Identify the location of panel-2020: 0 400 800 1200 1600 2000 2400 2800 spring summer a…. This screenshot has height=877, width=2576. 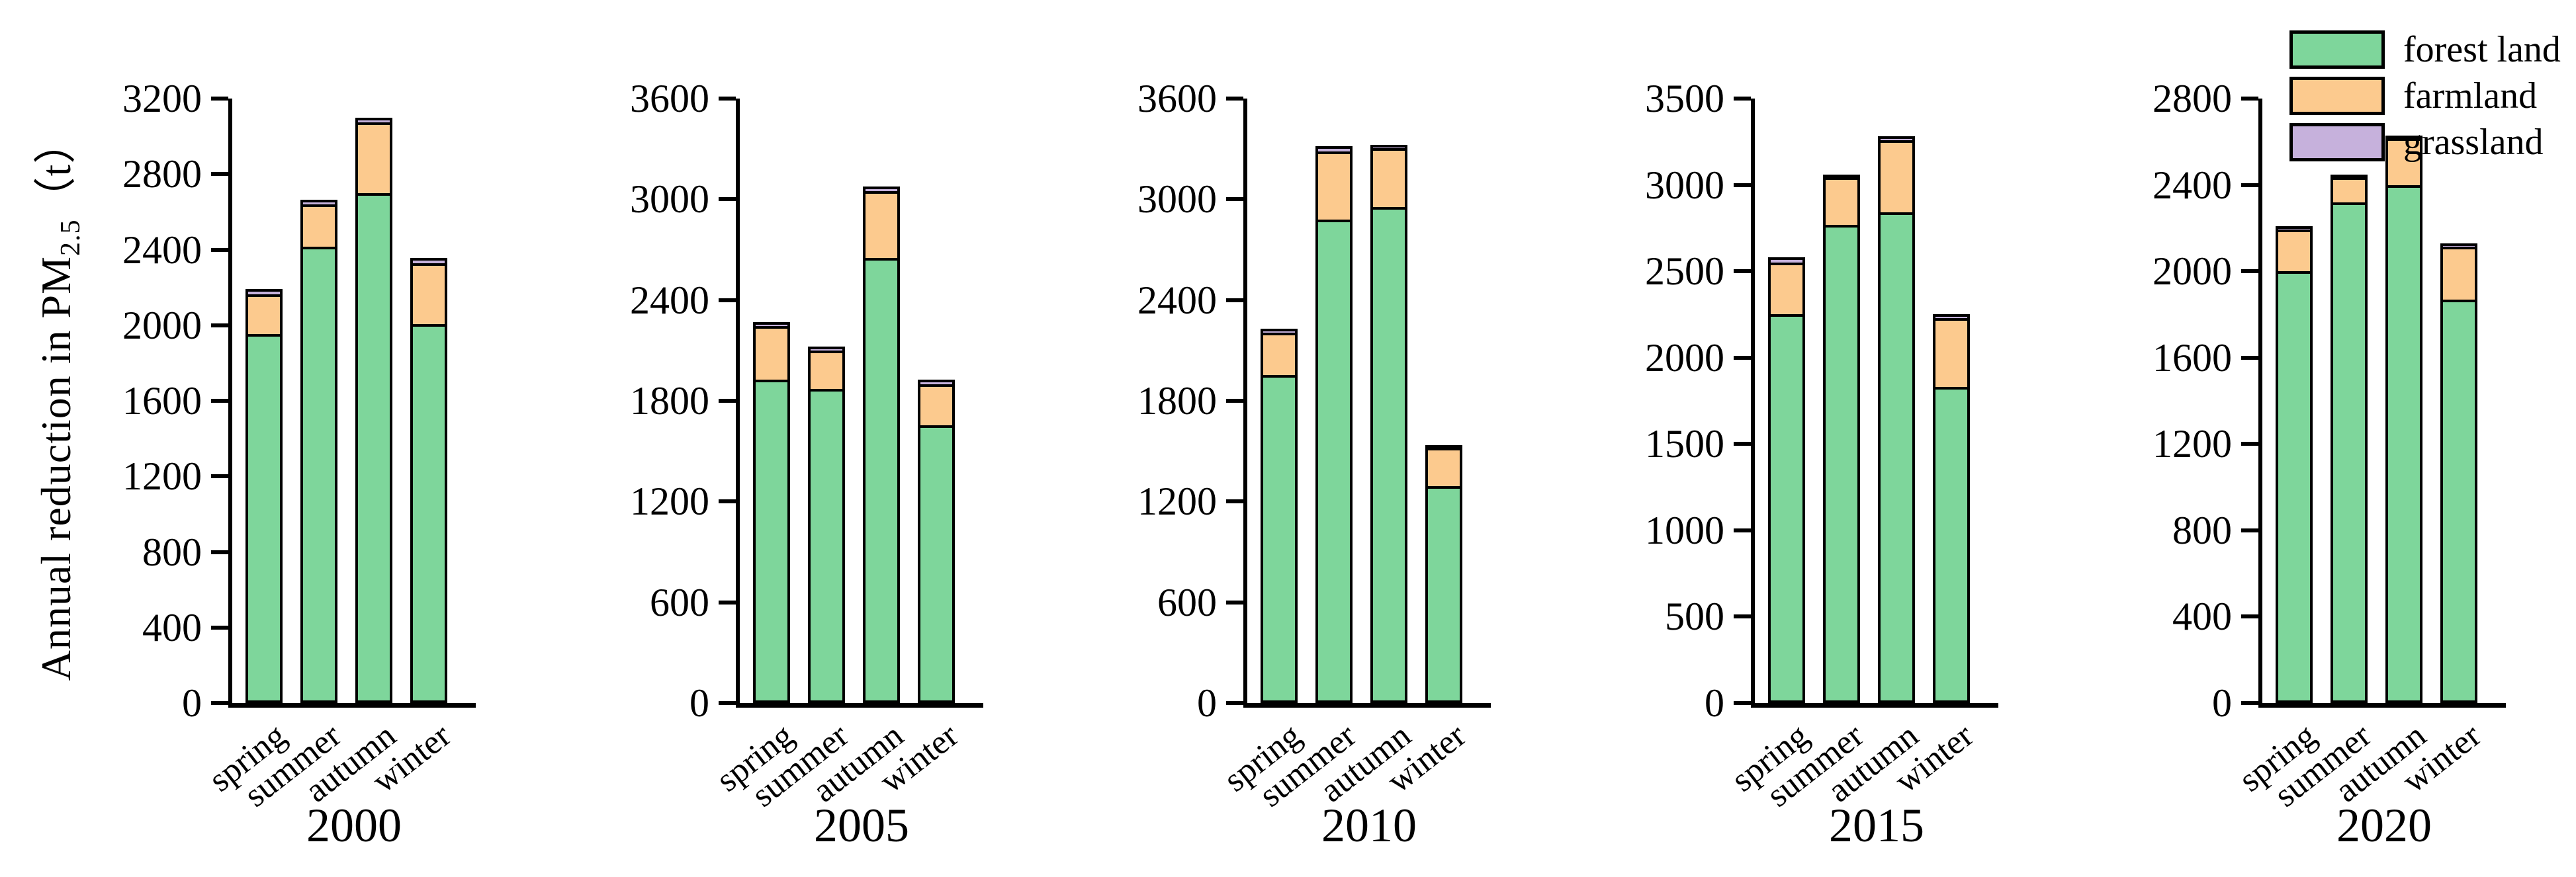
(2329, 464).